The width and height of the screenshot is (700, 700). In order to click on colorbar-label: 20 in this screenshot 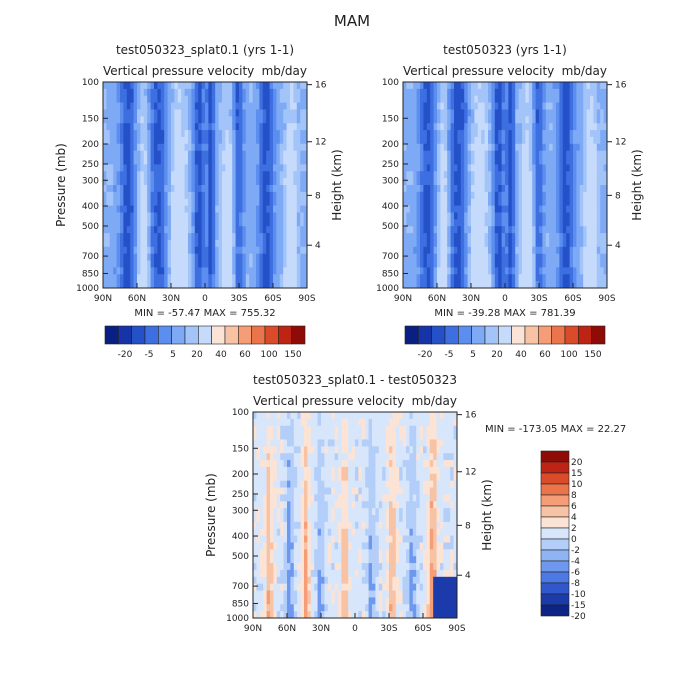, I will do `click(197, 355)`.